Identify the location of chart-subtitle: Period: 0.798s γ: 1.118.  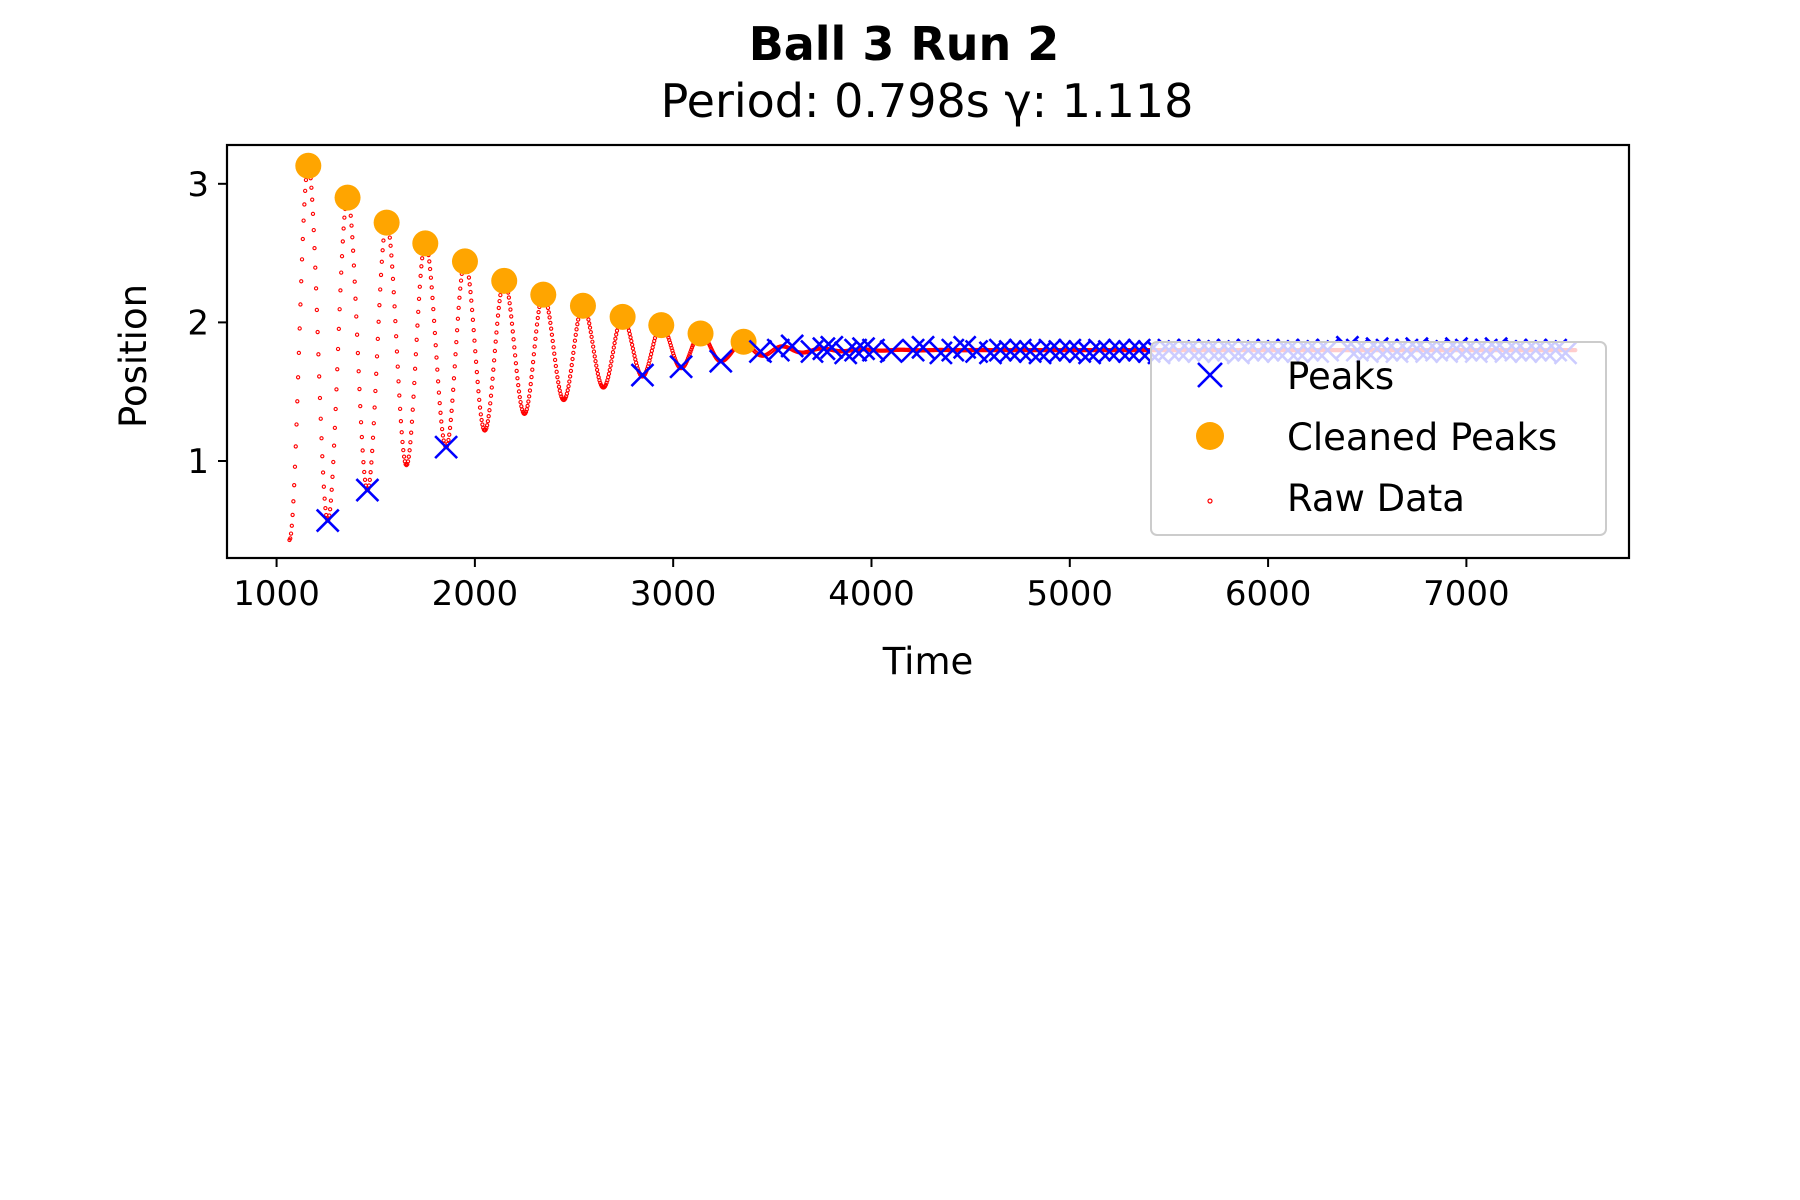
(927, 101).